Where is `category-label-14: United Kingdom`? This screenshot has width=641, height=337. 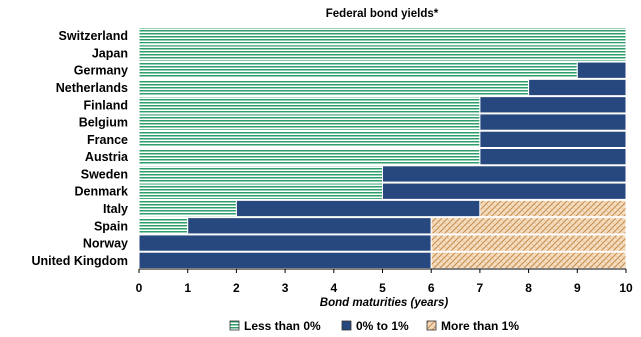 category-label-14: United Kingdom is located at coordinates (79, 261).